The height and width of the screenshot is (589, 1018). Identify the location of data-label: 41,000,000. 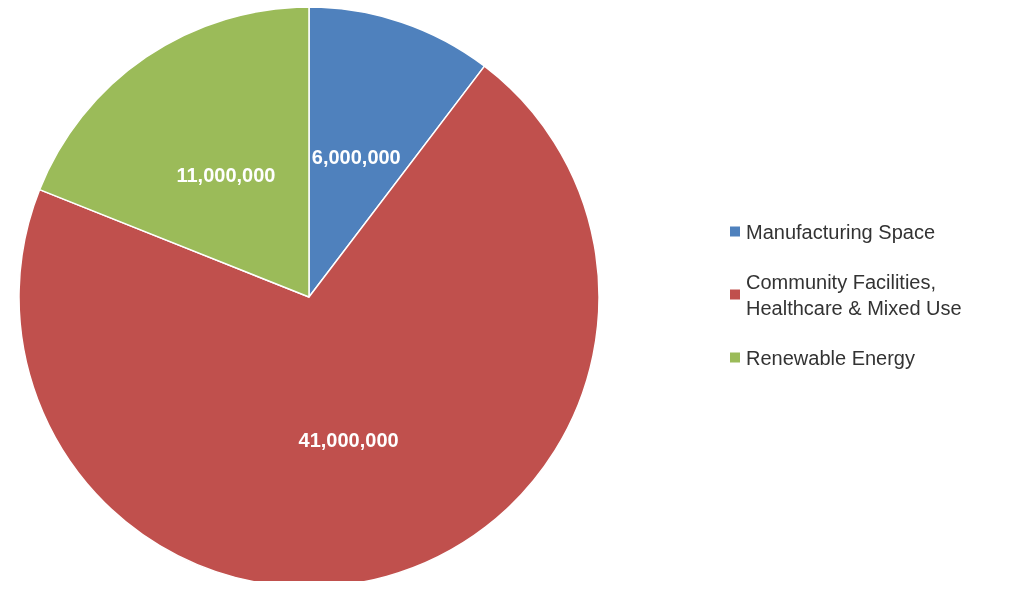
(348, 439).